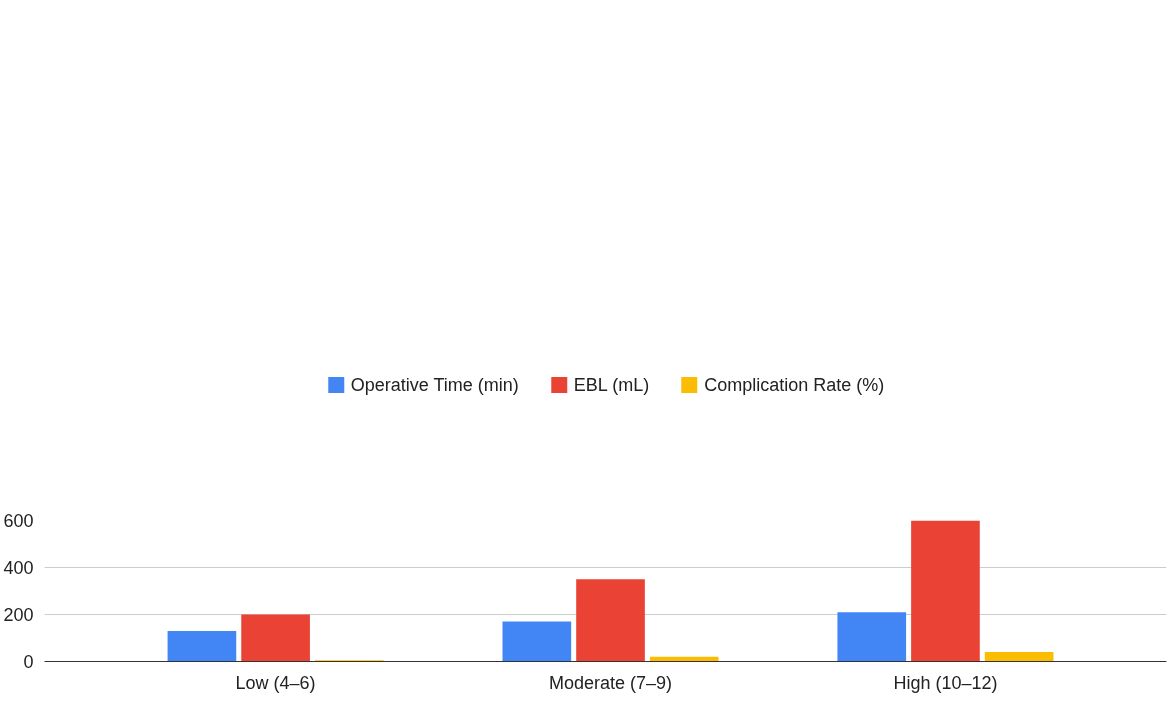  What do you see at coordinates (610, 682) in the screenshot?
I see `x-tick-label: Moderate (7–9)` at bounding box center [610, 682].